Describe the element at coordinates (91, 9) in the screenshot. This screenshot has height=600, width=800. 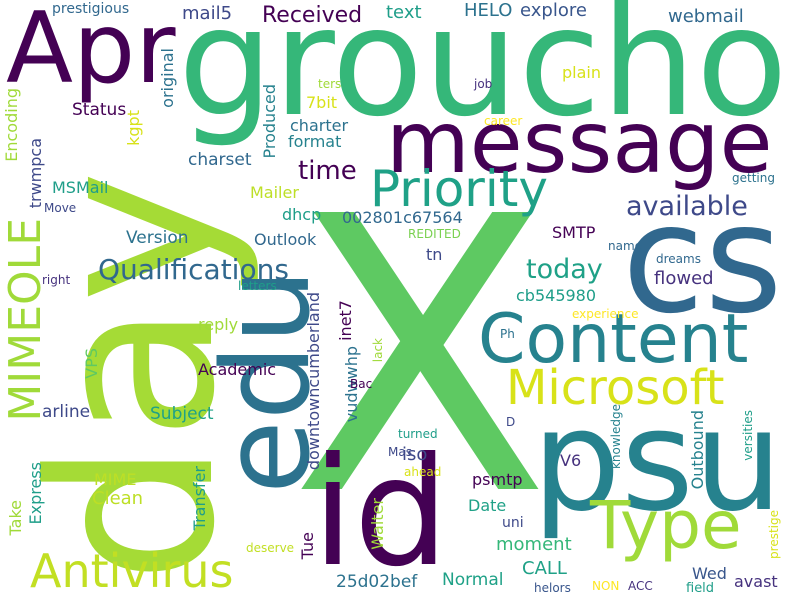
I see `word-prestigious: prestigious` at that location.